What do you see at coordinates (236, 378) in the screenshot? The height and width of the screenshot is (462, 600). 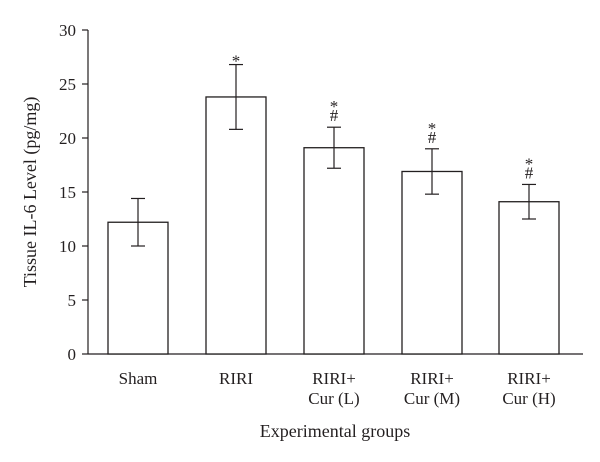 I see `x-tick-label: RIRI` at bounding box center [236, 378].